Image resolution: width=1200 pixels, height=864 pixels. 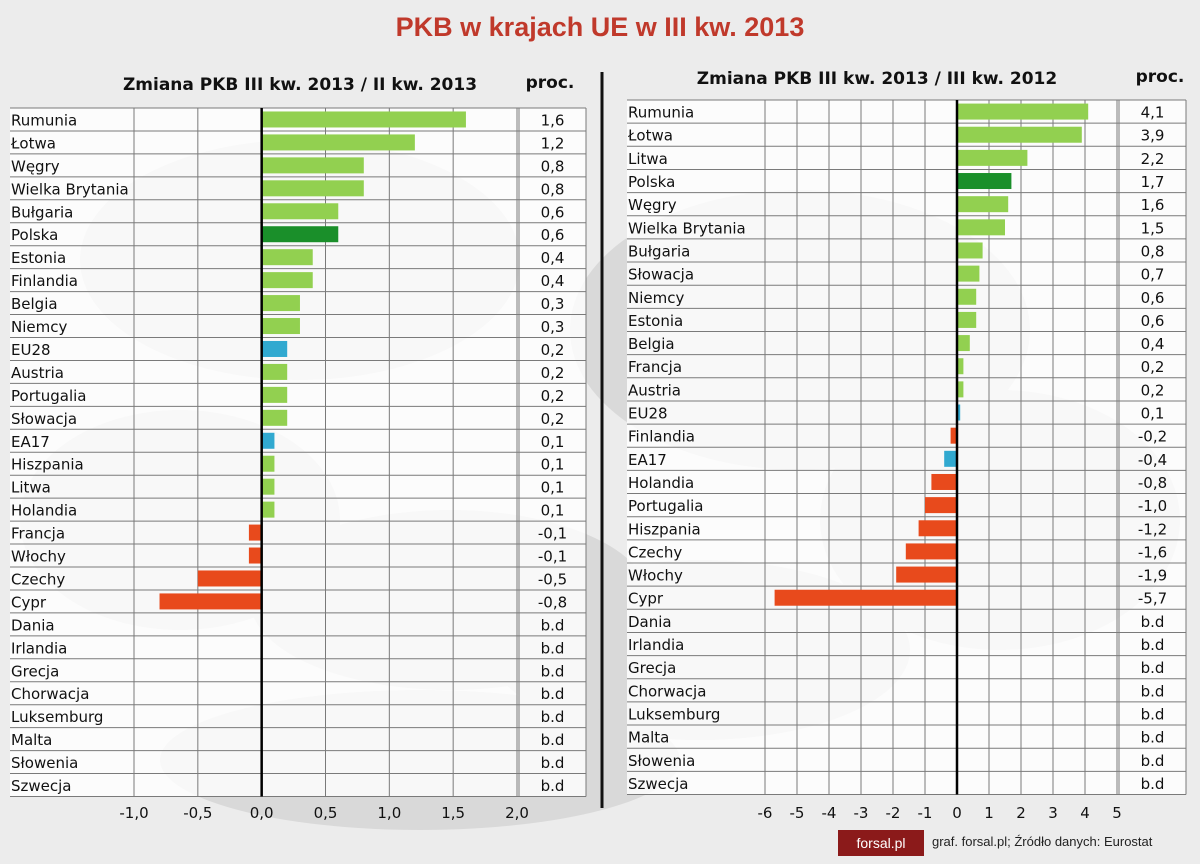 I want to click on chart2-category-label: Niemcy, so click(x=656, y=298).